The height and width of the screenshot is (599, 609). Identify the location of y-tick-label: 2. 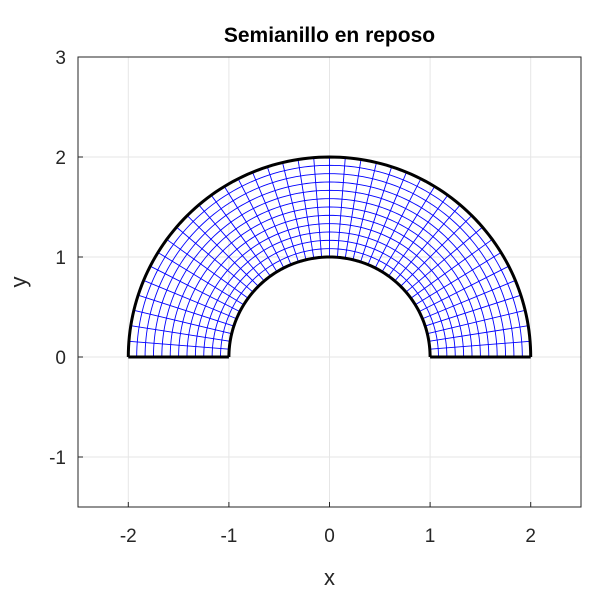
(60, 158).